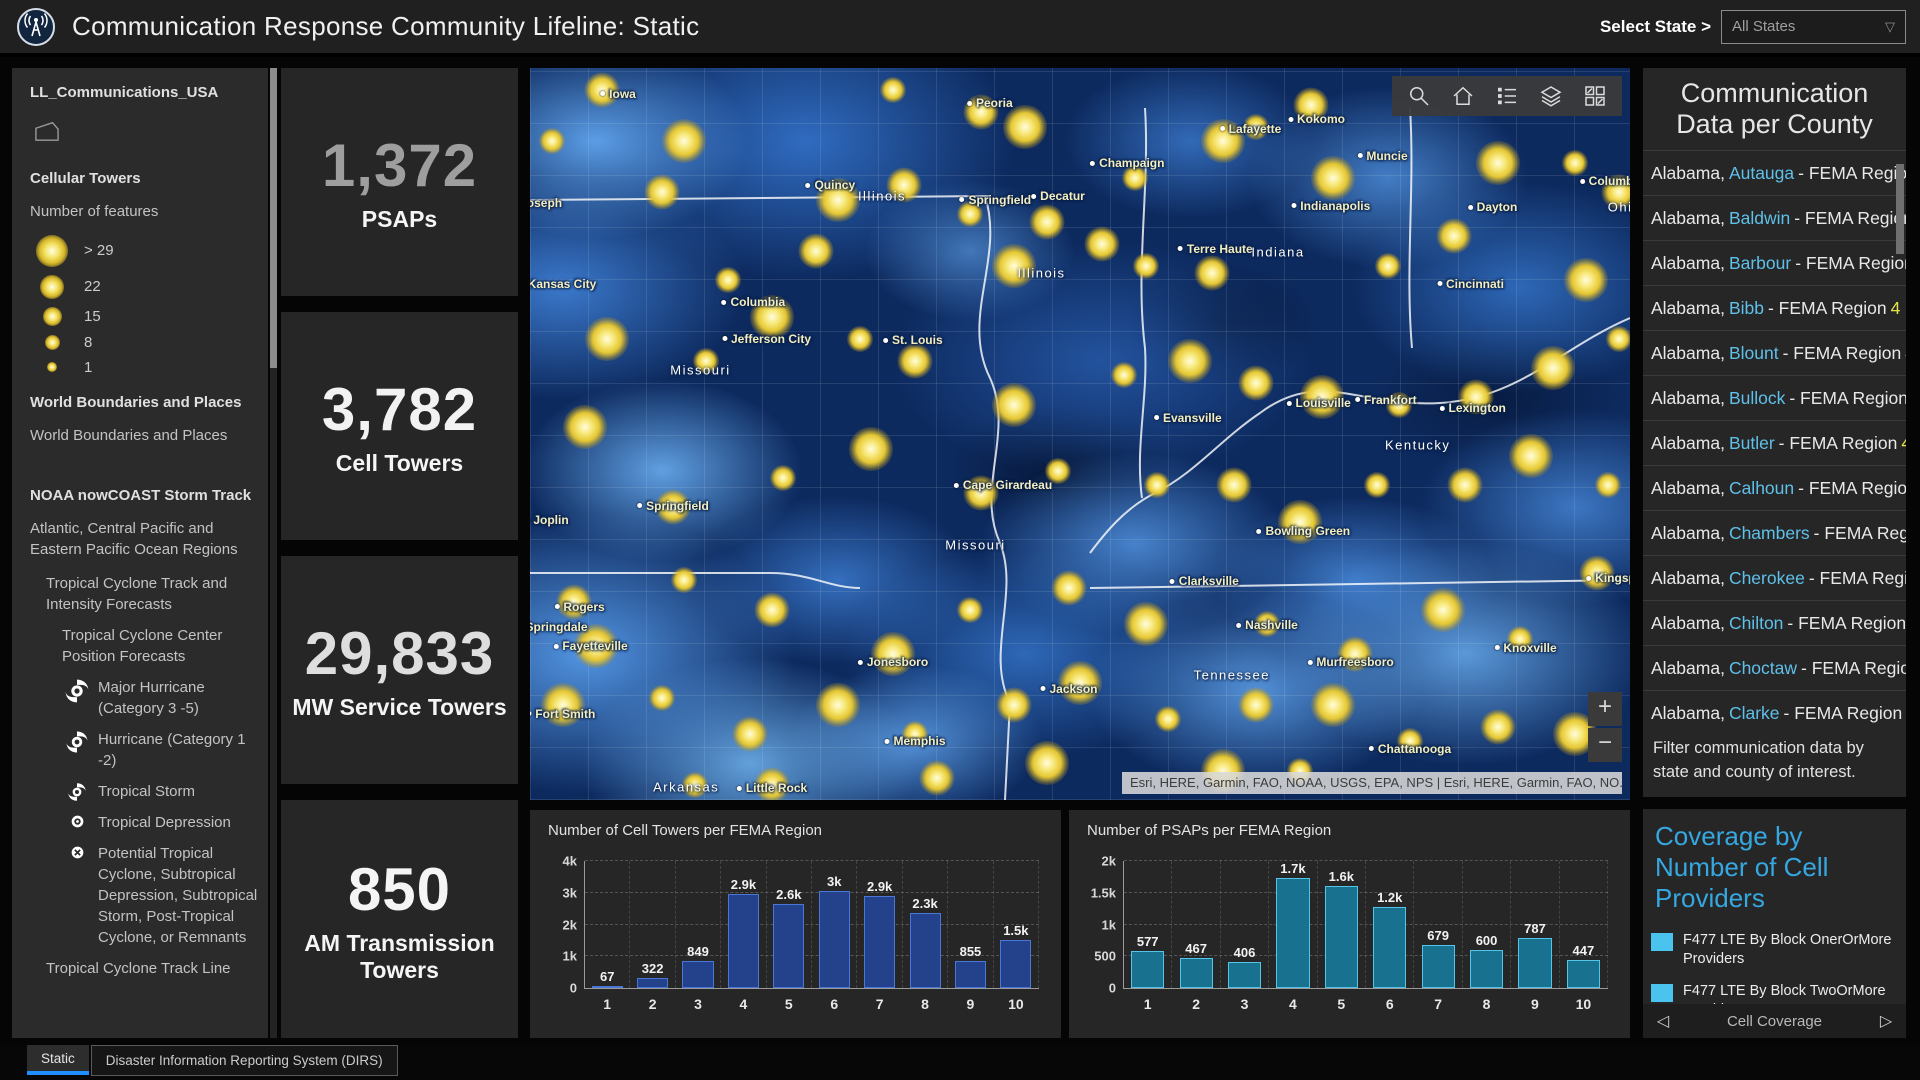 The width and height of the screenshot is (1920, 1080). I want to click on county-row: Alabama,Chilton- FEMA Region 4, so click(1774, 622).